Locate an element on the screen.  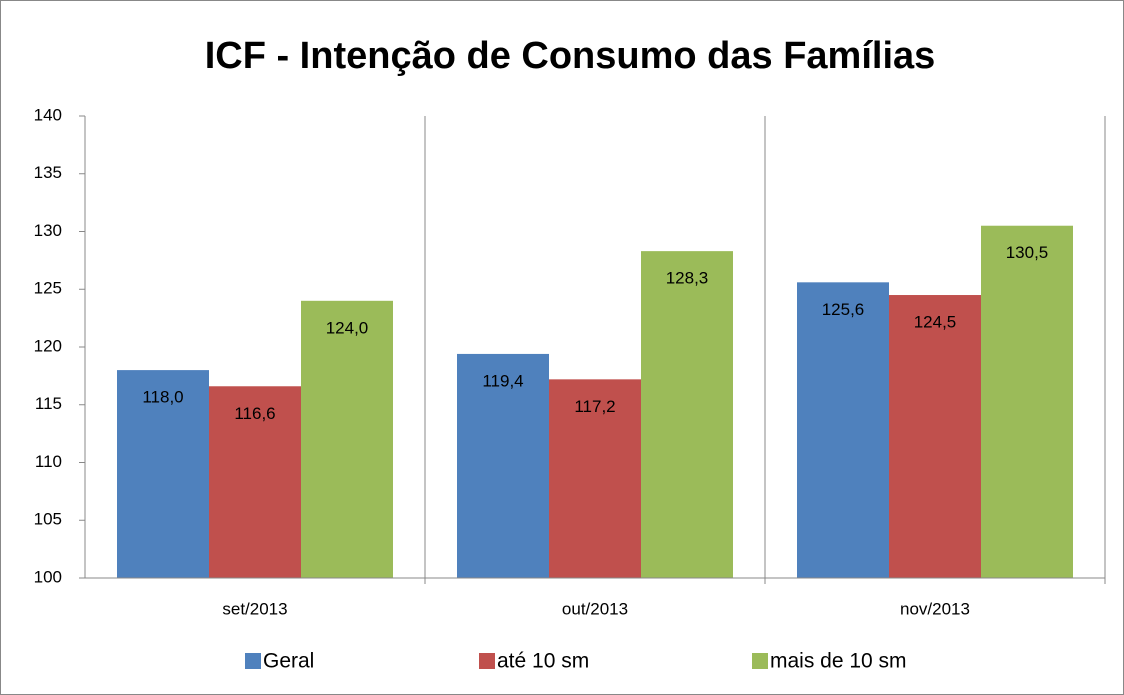
chart-title: ICF - Intenção de Consumo das Famílias is located at coordinates (570, 56).